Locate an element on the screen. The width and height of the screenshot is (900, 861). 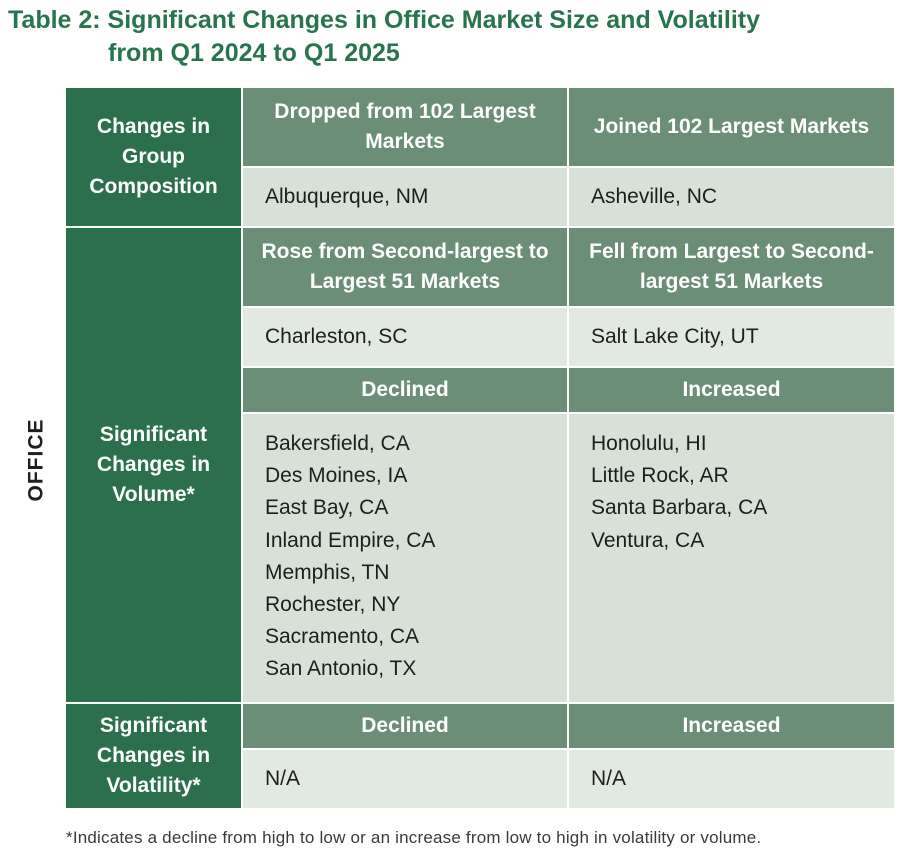
dropped-column-header: Dropped from 102 Largest Markets is located at coordinates (405, 127).